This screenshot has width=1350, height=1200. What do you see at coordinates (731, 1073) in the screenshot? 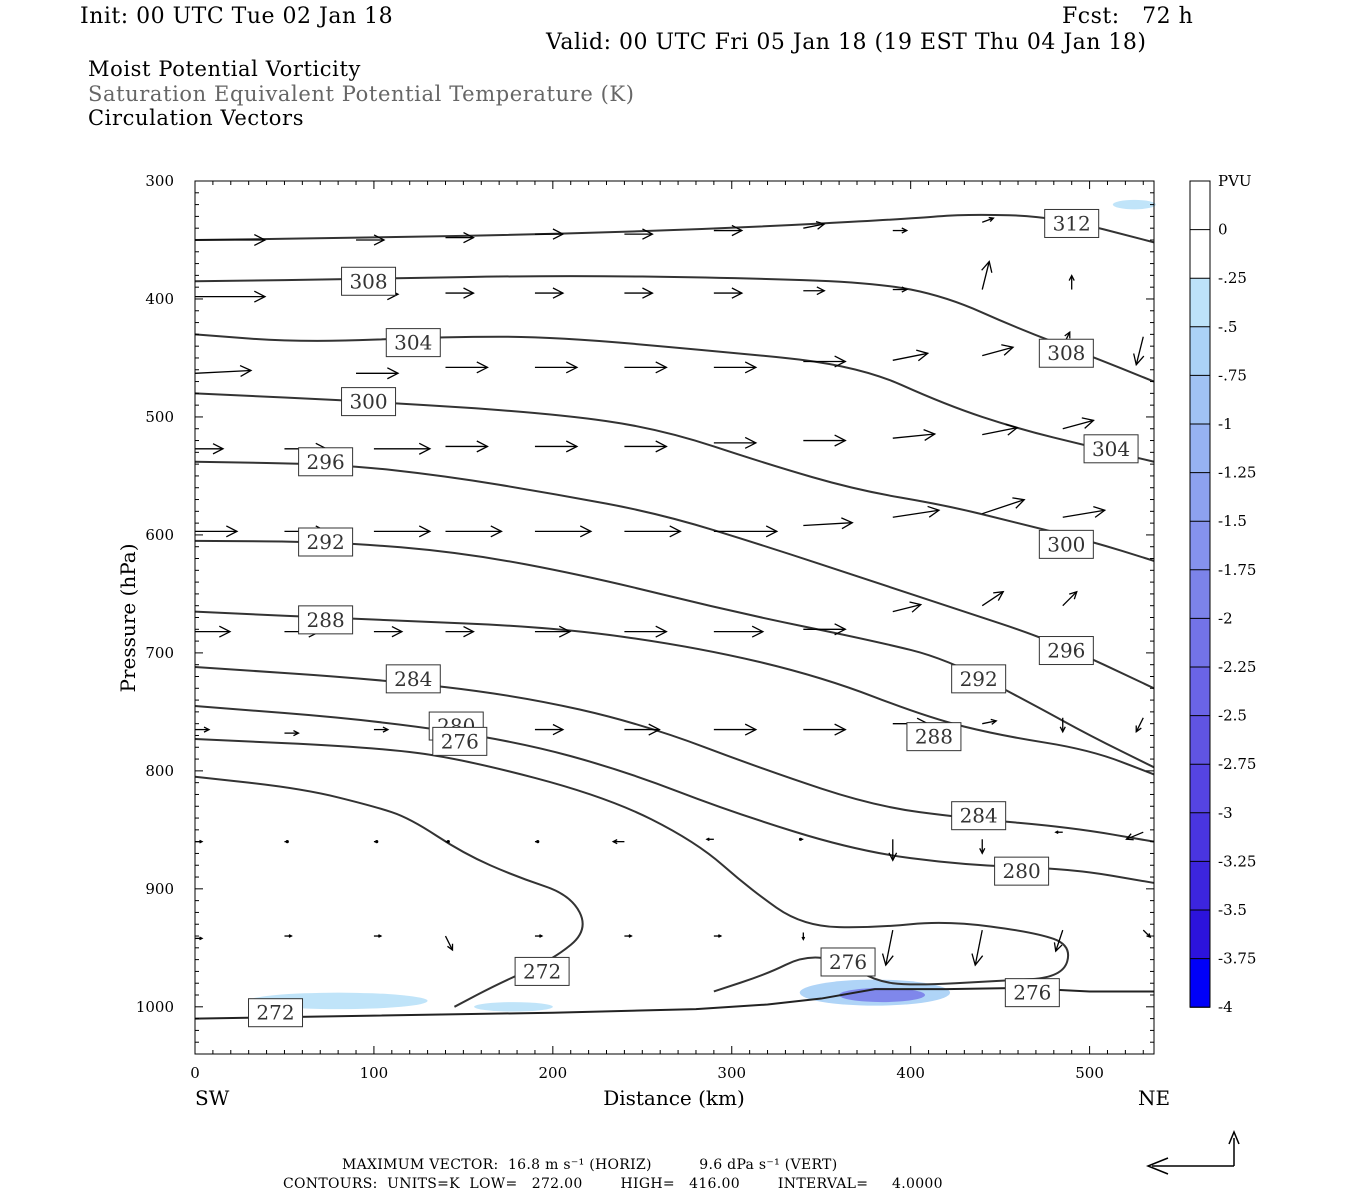
I see `x-tick-label: 300` at bounding box center [731, 1073].